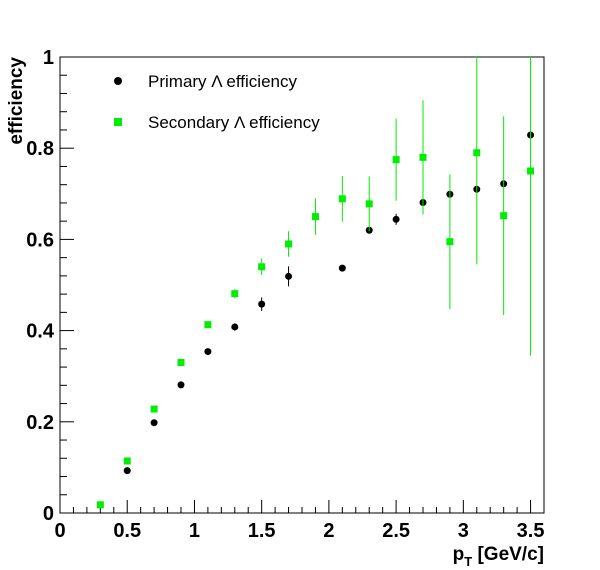  What do you see at coordinates (40, 149) in the screenshot?
I see `y-tick-label: 0.8` at bounding box center [40, 149].